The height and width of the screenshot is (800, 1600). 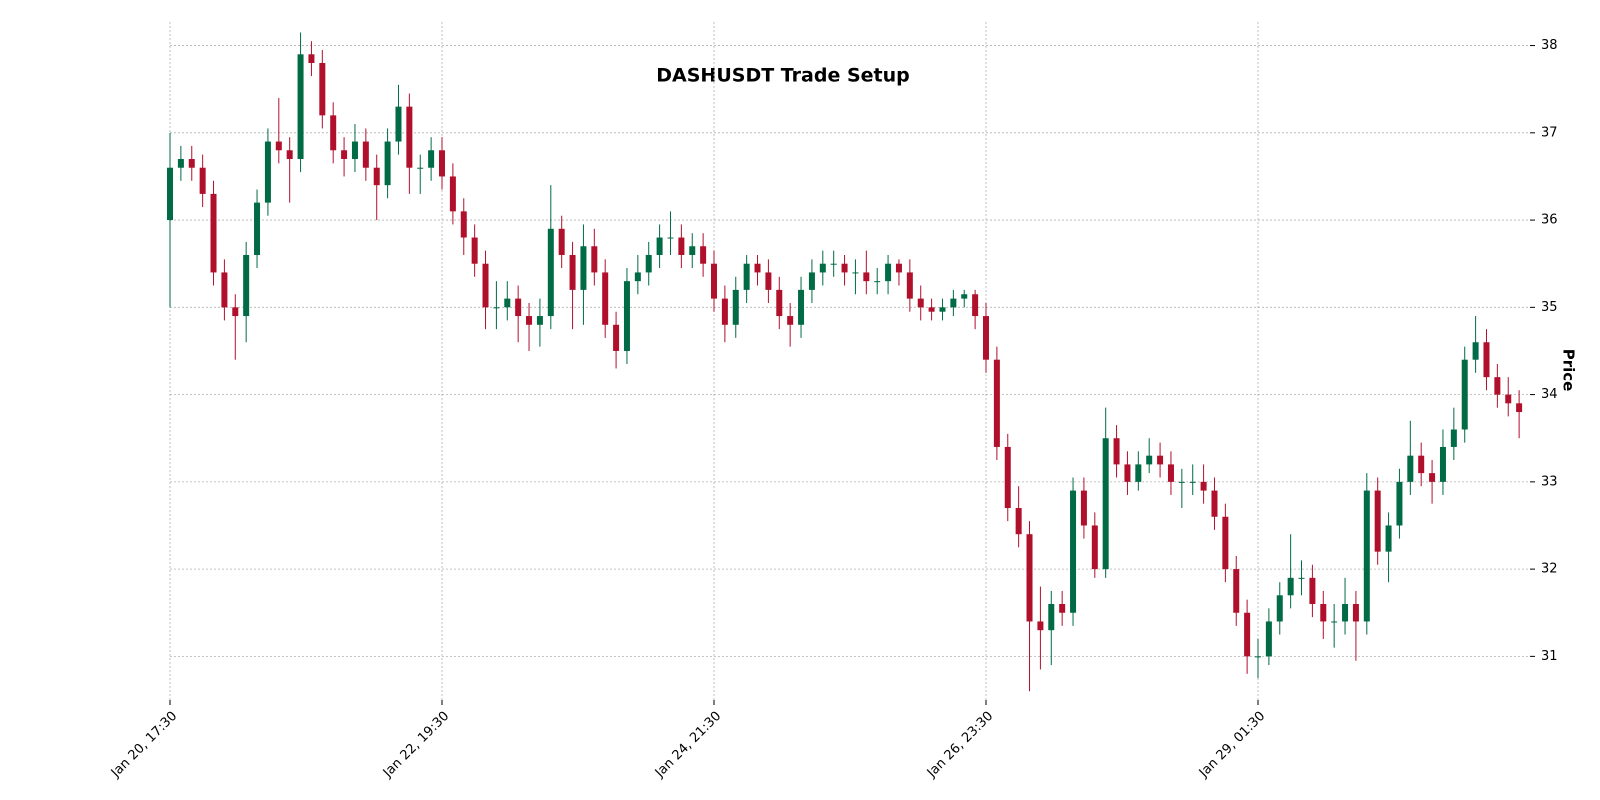 I want to click on y-tick-label: 35, so click(x=1549, y=307).